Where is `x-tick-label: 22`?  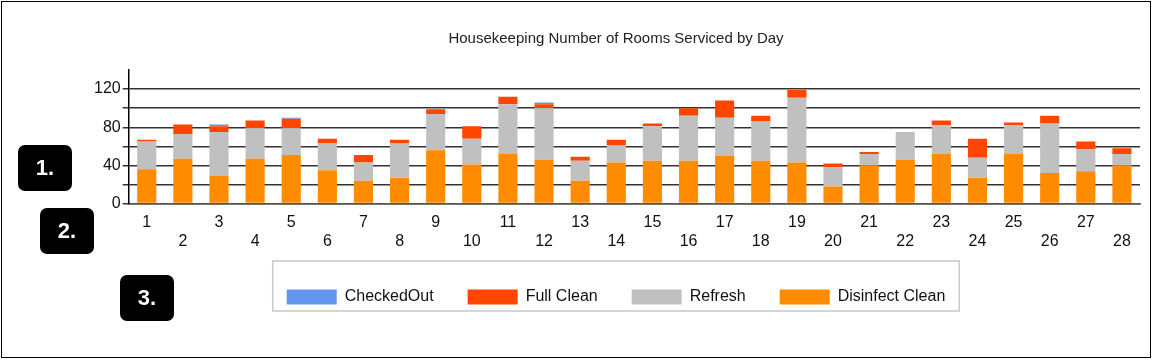
x-tick-label: 22 is located at coordinates (905, 240).